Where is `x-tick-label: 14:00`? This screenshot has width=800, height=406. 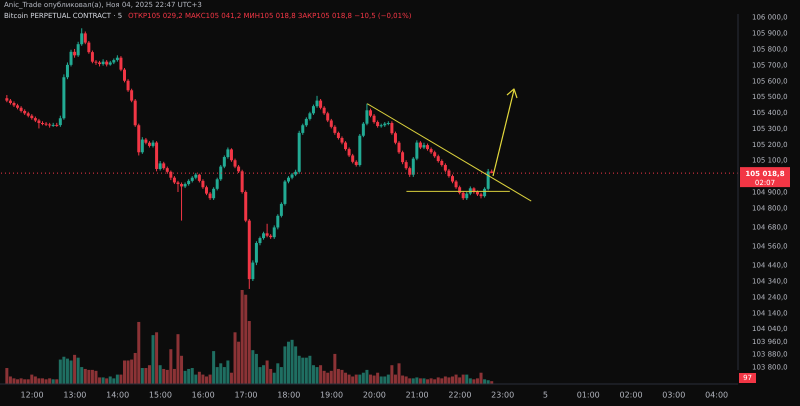
x-tick-label: 14:00 is located at coordinates (118, 395).